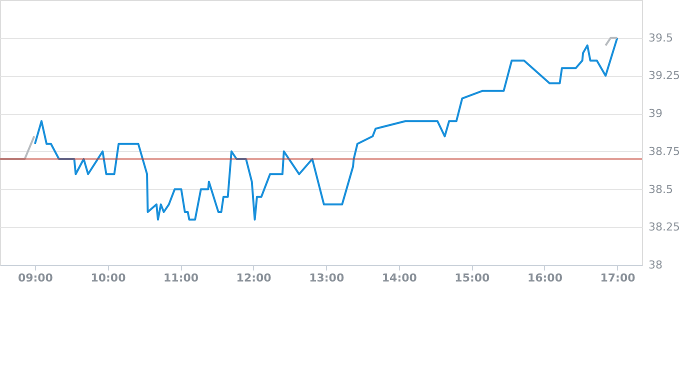 This screenshot has width=693, height=365. What do you see at coordinates (108, 278) in the screenshot?
I see `x-tick-label: 10:00` at bounding box center [108, 278].